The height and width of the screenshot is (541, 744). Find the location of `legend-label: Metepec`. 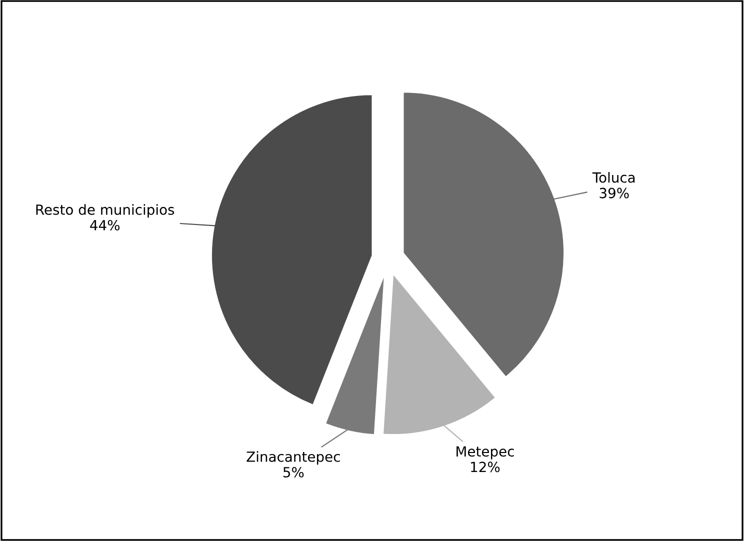

legend-label: Metepec is located at coordinates (485, 453).